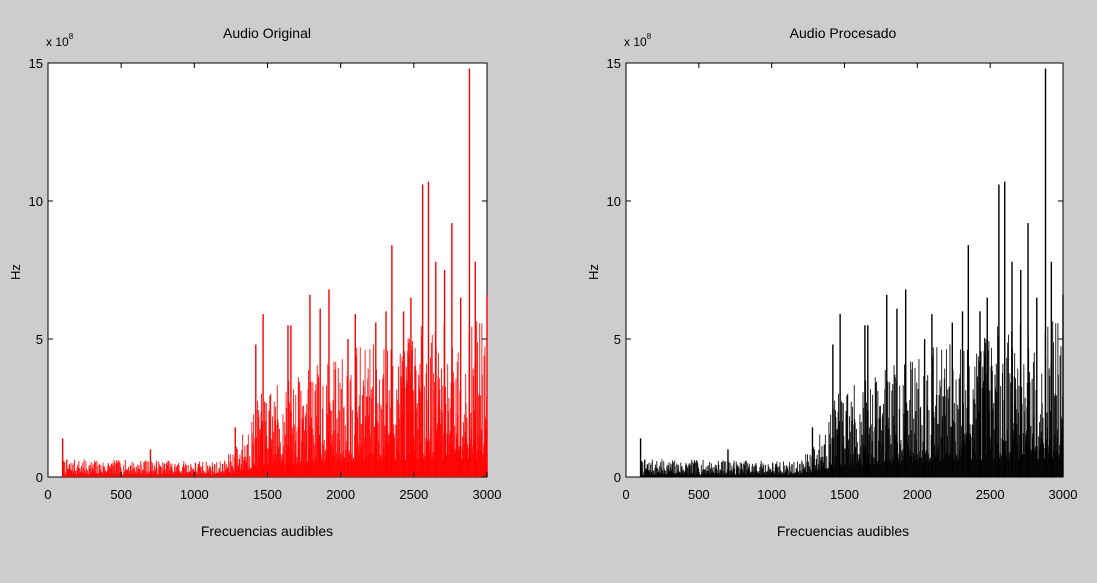 The height and width of the screenshot is (583, 1097). Describe the element at coordinates (267, 33) in the screenshot. I see `chart-title: Audio Original` at that location.